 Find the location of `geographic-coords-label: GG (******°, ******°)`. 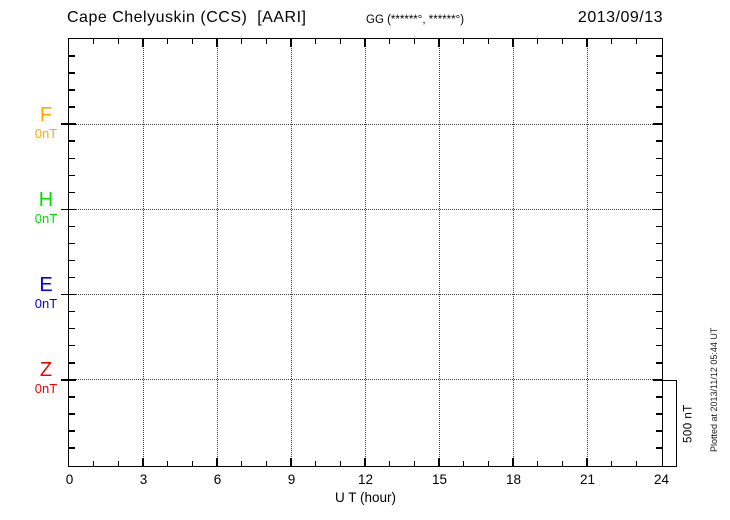

geographic-coords-label: GG (******°, ******°) is located at coordinates (415, 20).